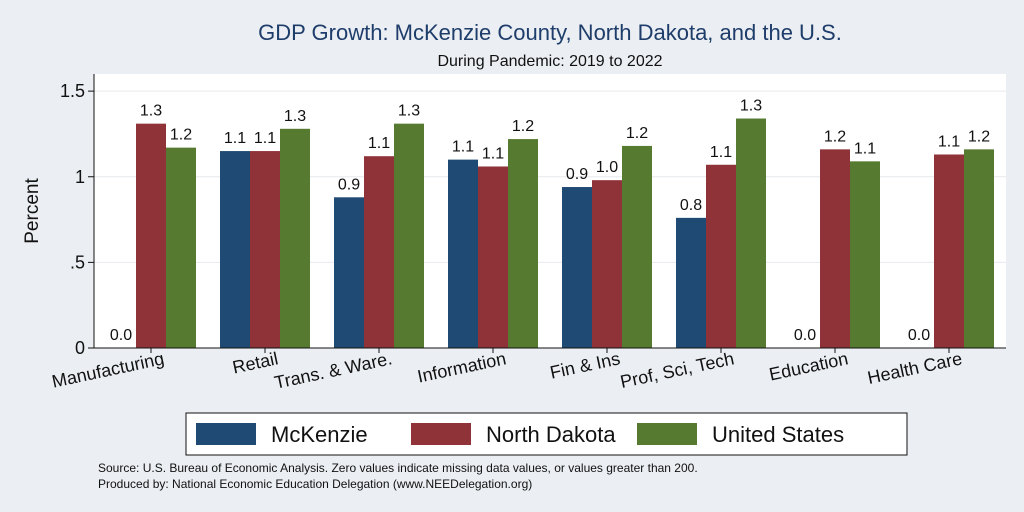  What do you see at coordinates (379, 252) in the screenshot?
I see `bar-north-dakota-trans-ware` at bounding box center [379, 252].